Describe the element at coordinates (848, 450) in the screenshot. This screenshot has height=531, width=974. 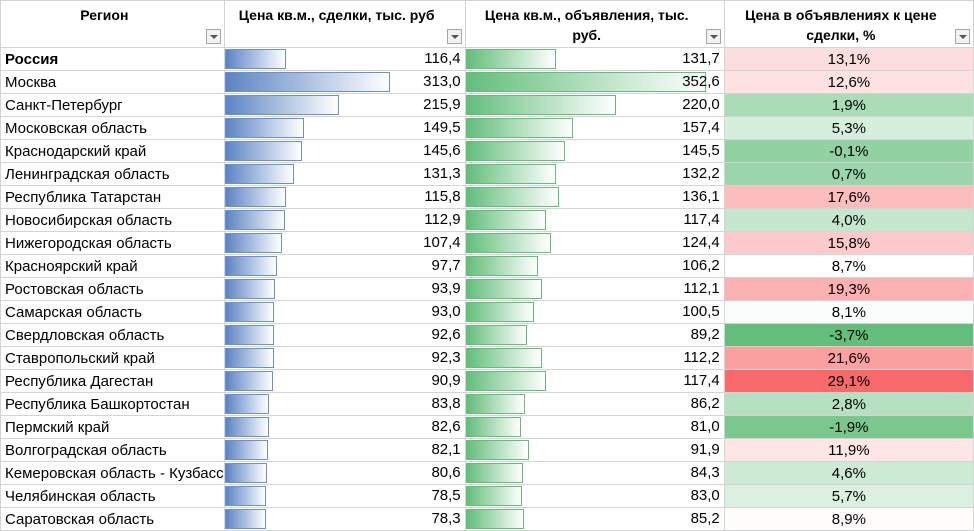
I see `ratio-cell: 11,9%` at that location.